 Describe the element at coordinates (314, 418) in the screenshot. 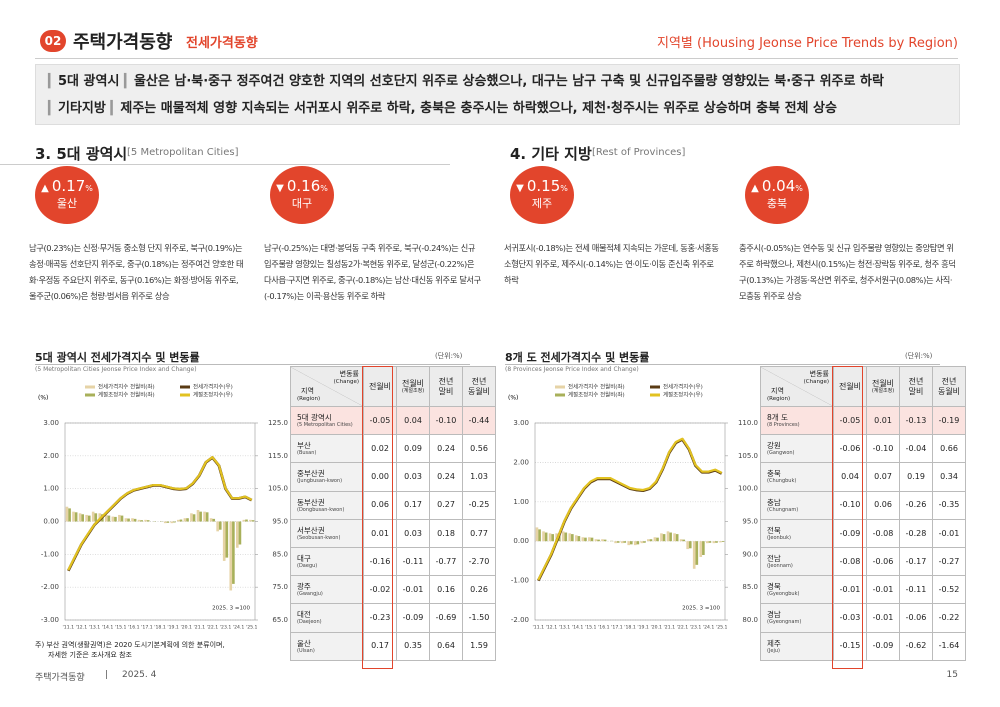

I see `row-name: 5대 광역시` at that location.